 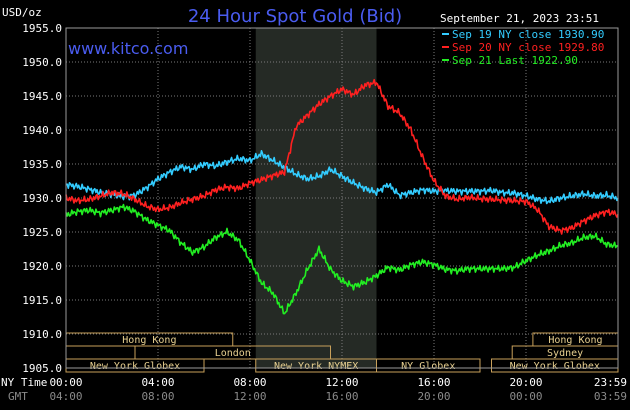 I want to click on y-tick-label: 1905.0, so click(x=42, y=368).